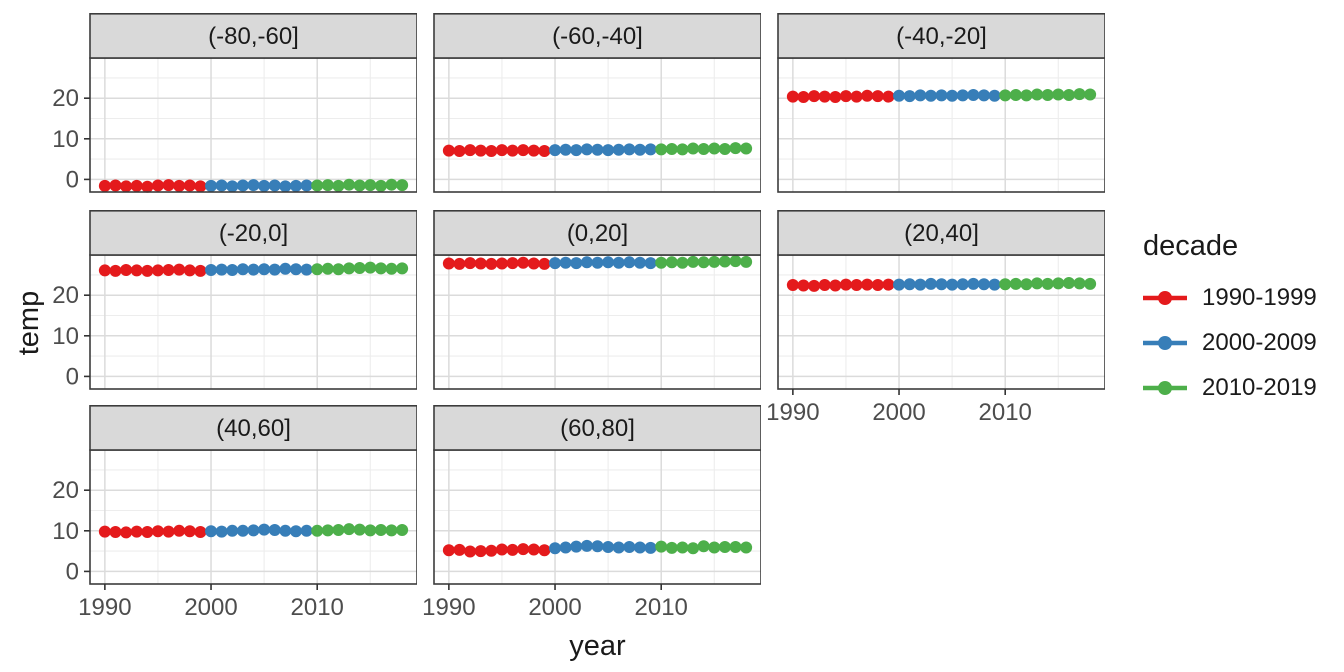 The height and width of the screenshot is (672, 1344). What do you see at coordinates (792, 412) in the screenshot?
I see `x-tick-label: 1990` at bounding box center [792, 412].